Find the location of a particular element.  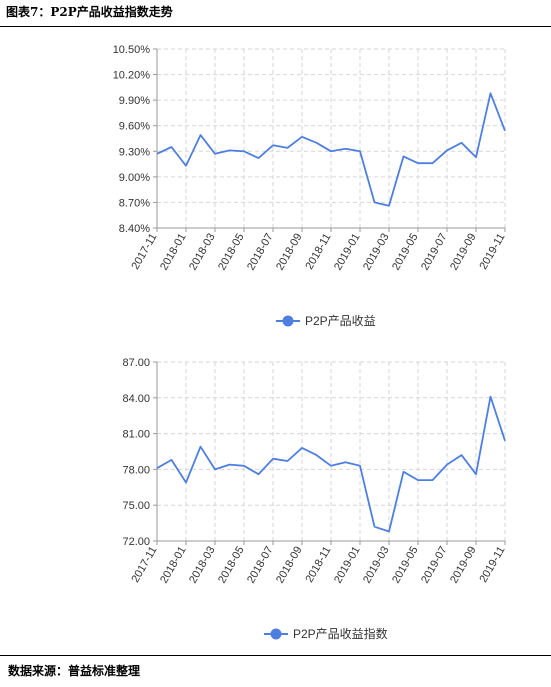

x-tick-label: 2018-11 is located at coordinates (318, 565).